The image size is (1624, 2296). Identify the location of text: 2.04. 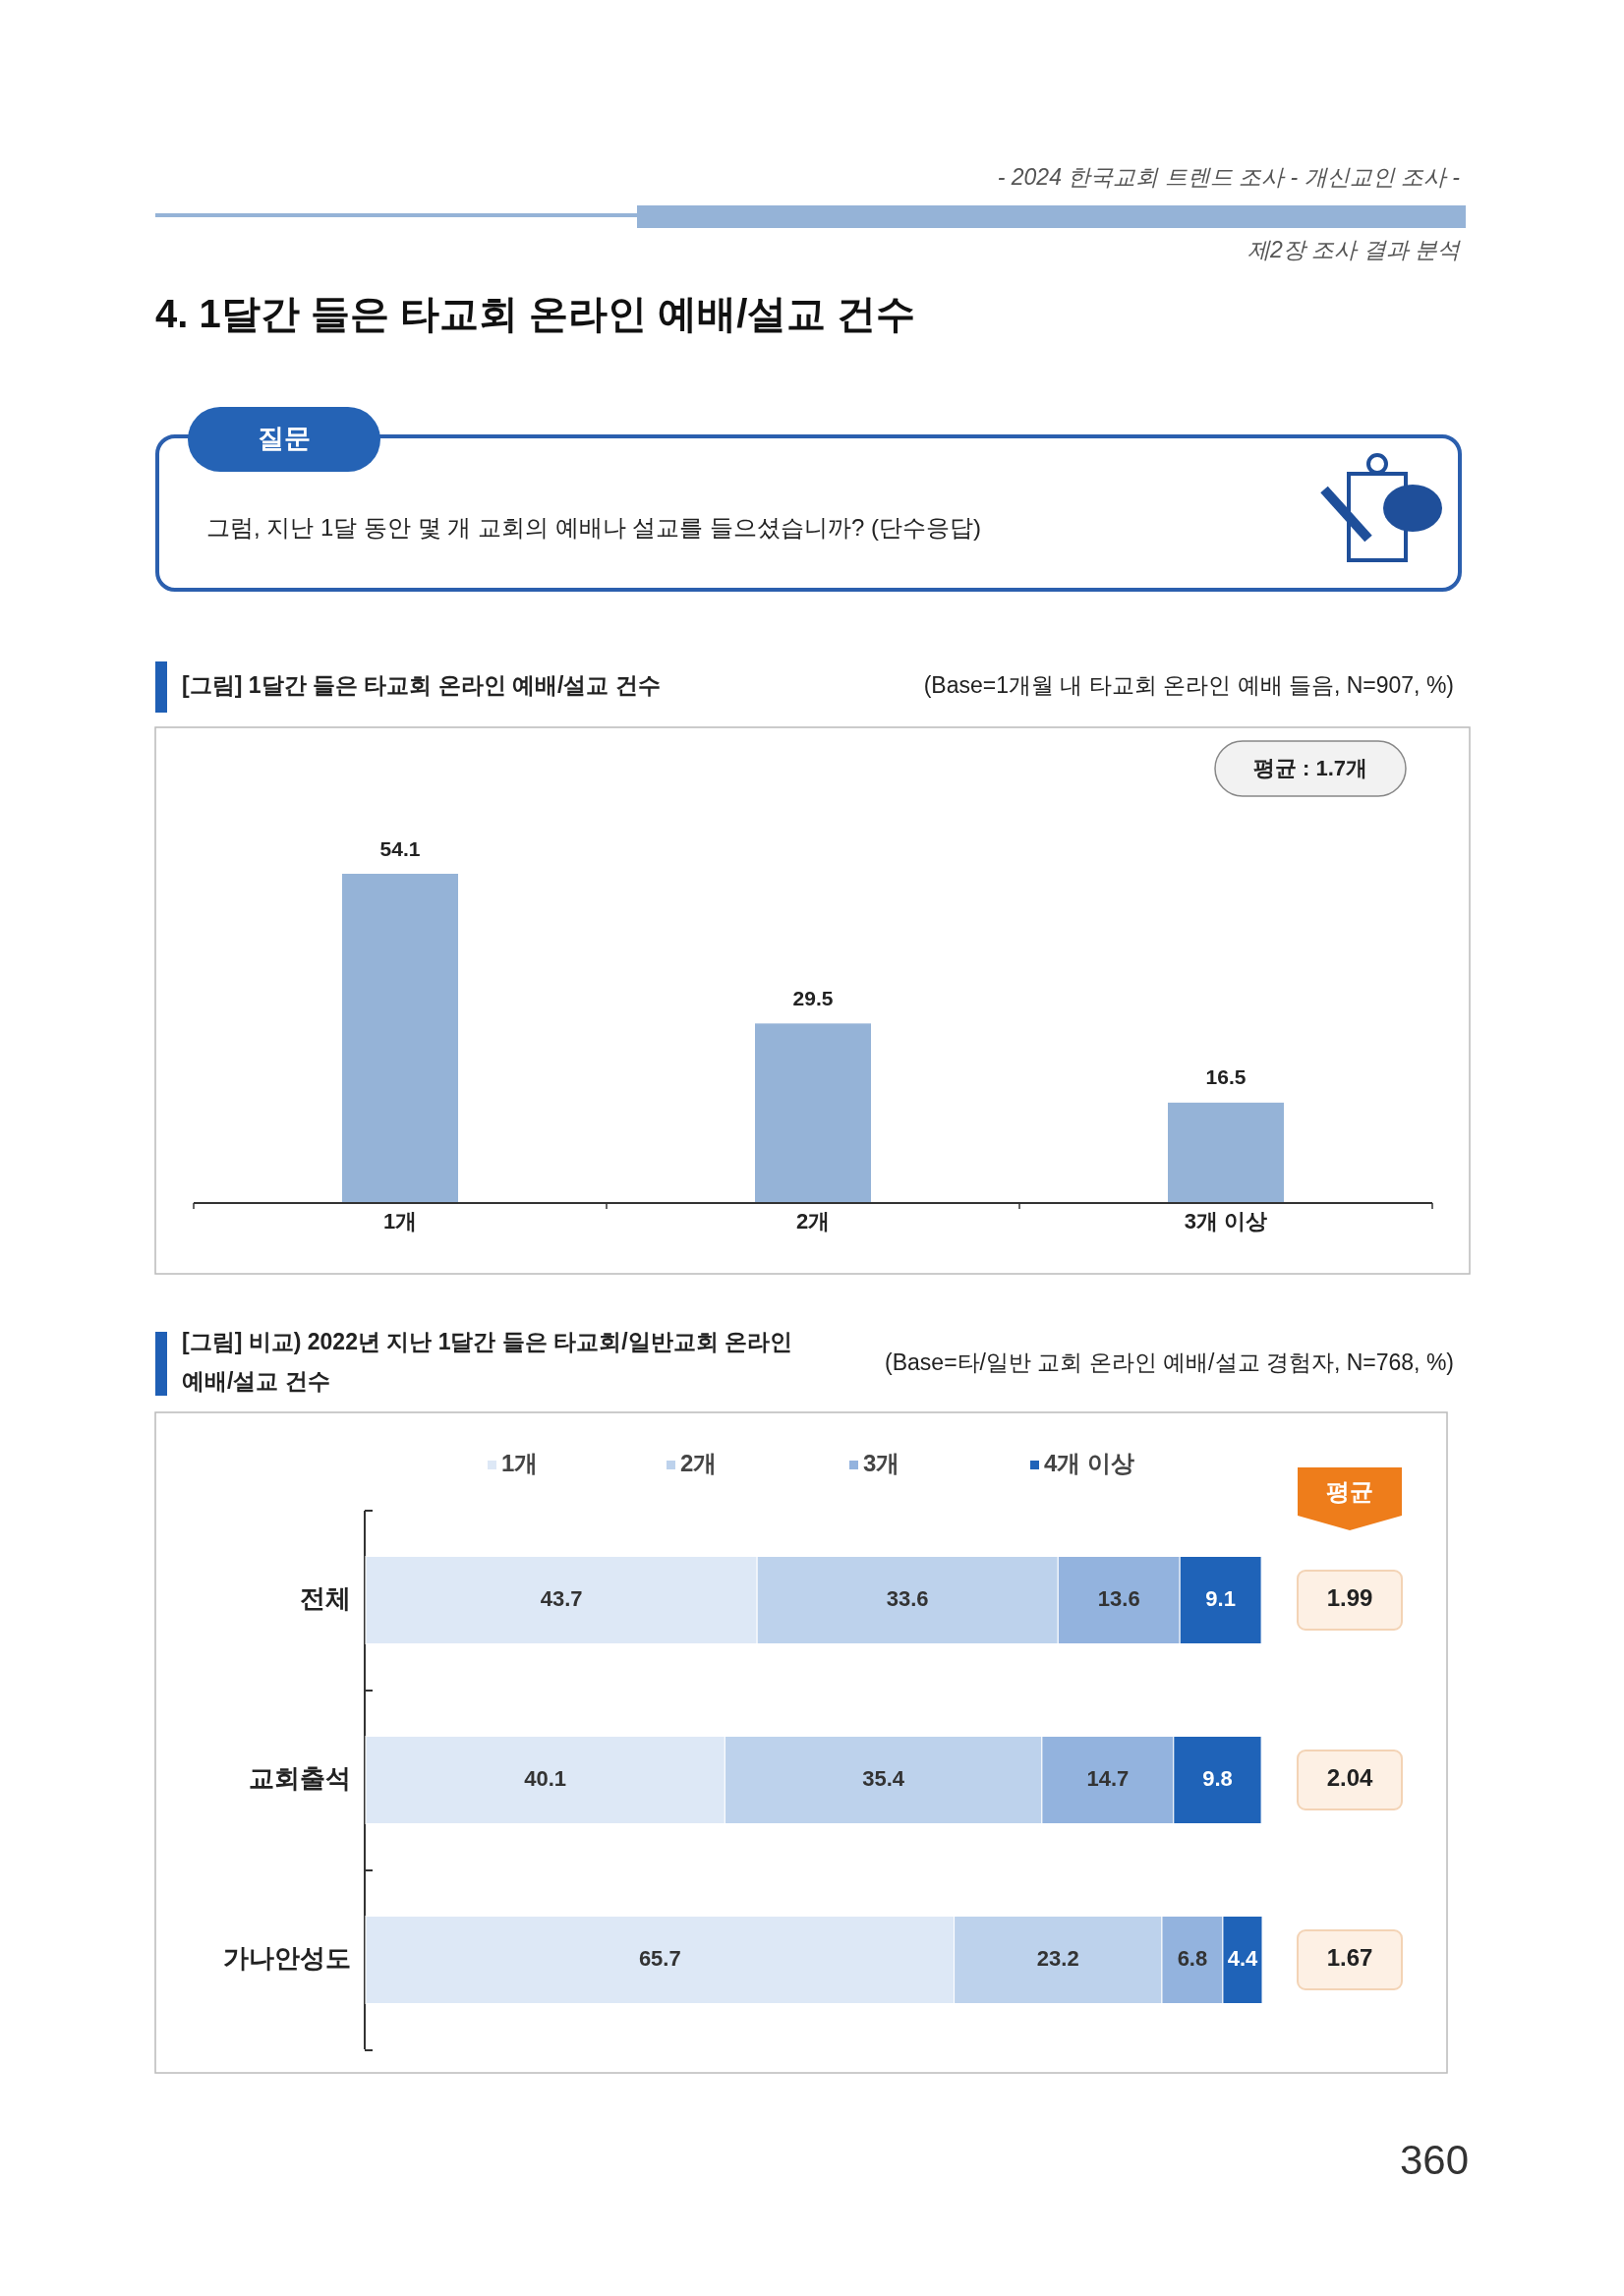
(1349, 1778).